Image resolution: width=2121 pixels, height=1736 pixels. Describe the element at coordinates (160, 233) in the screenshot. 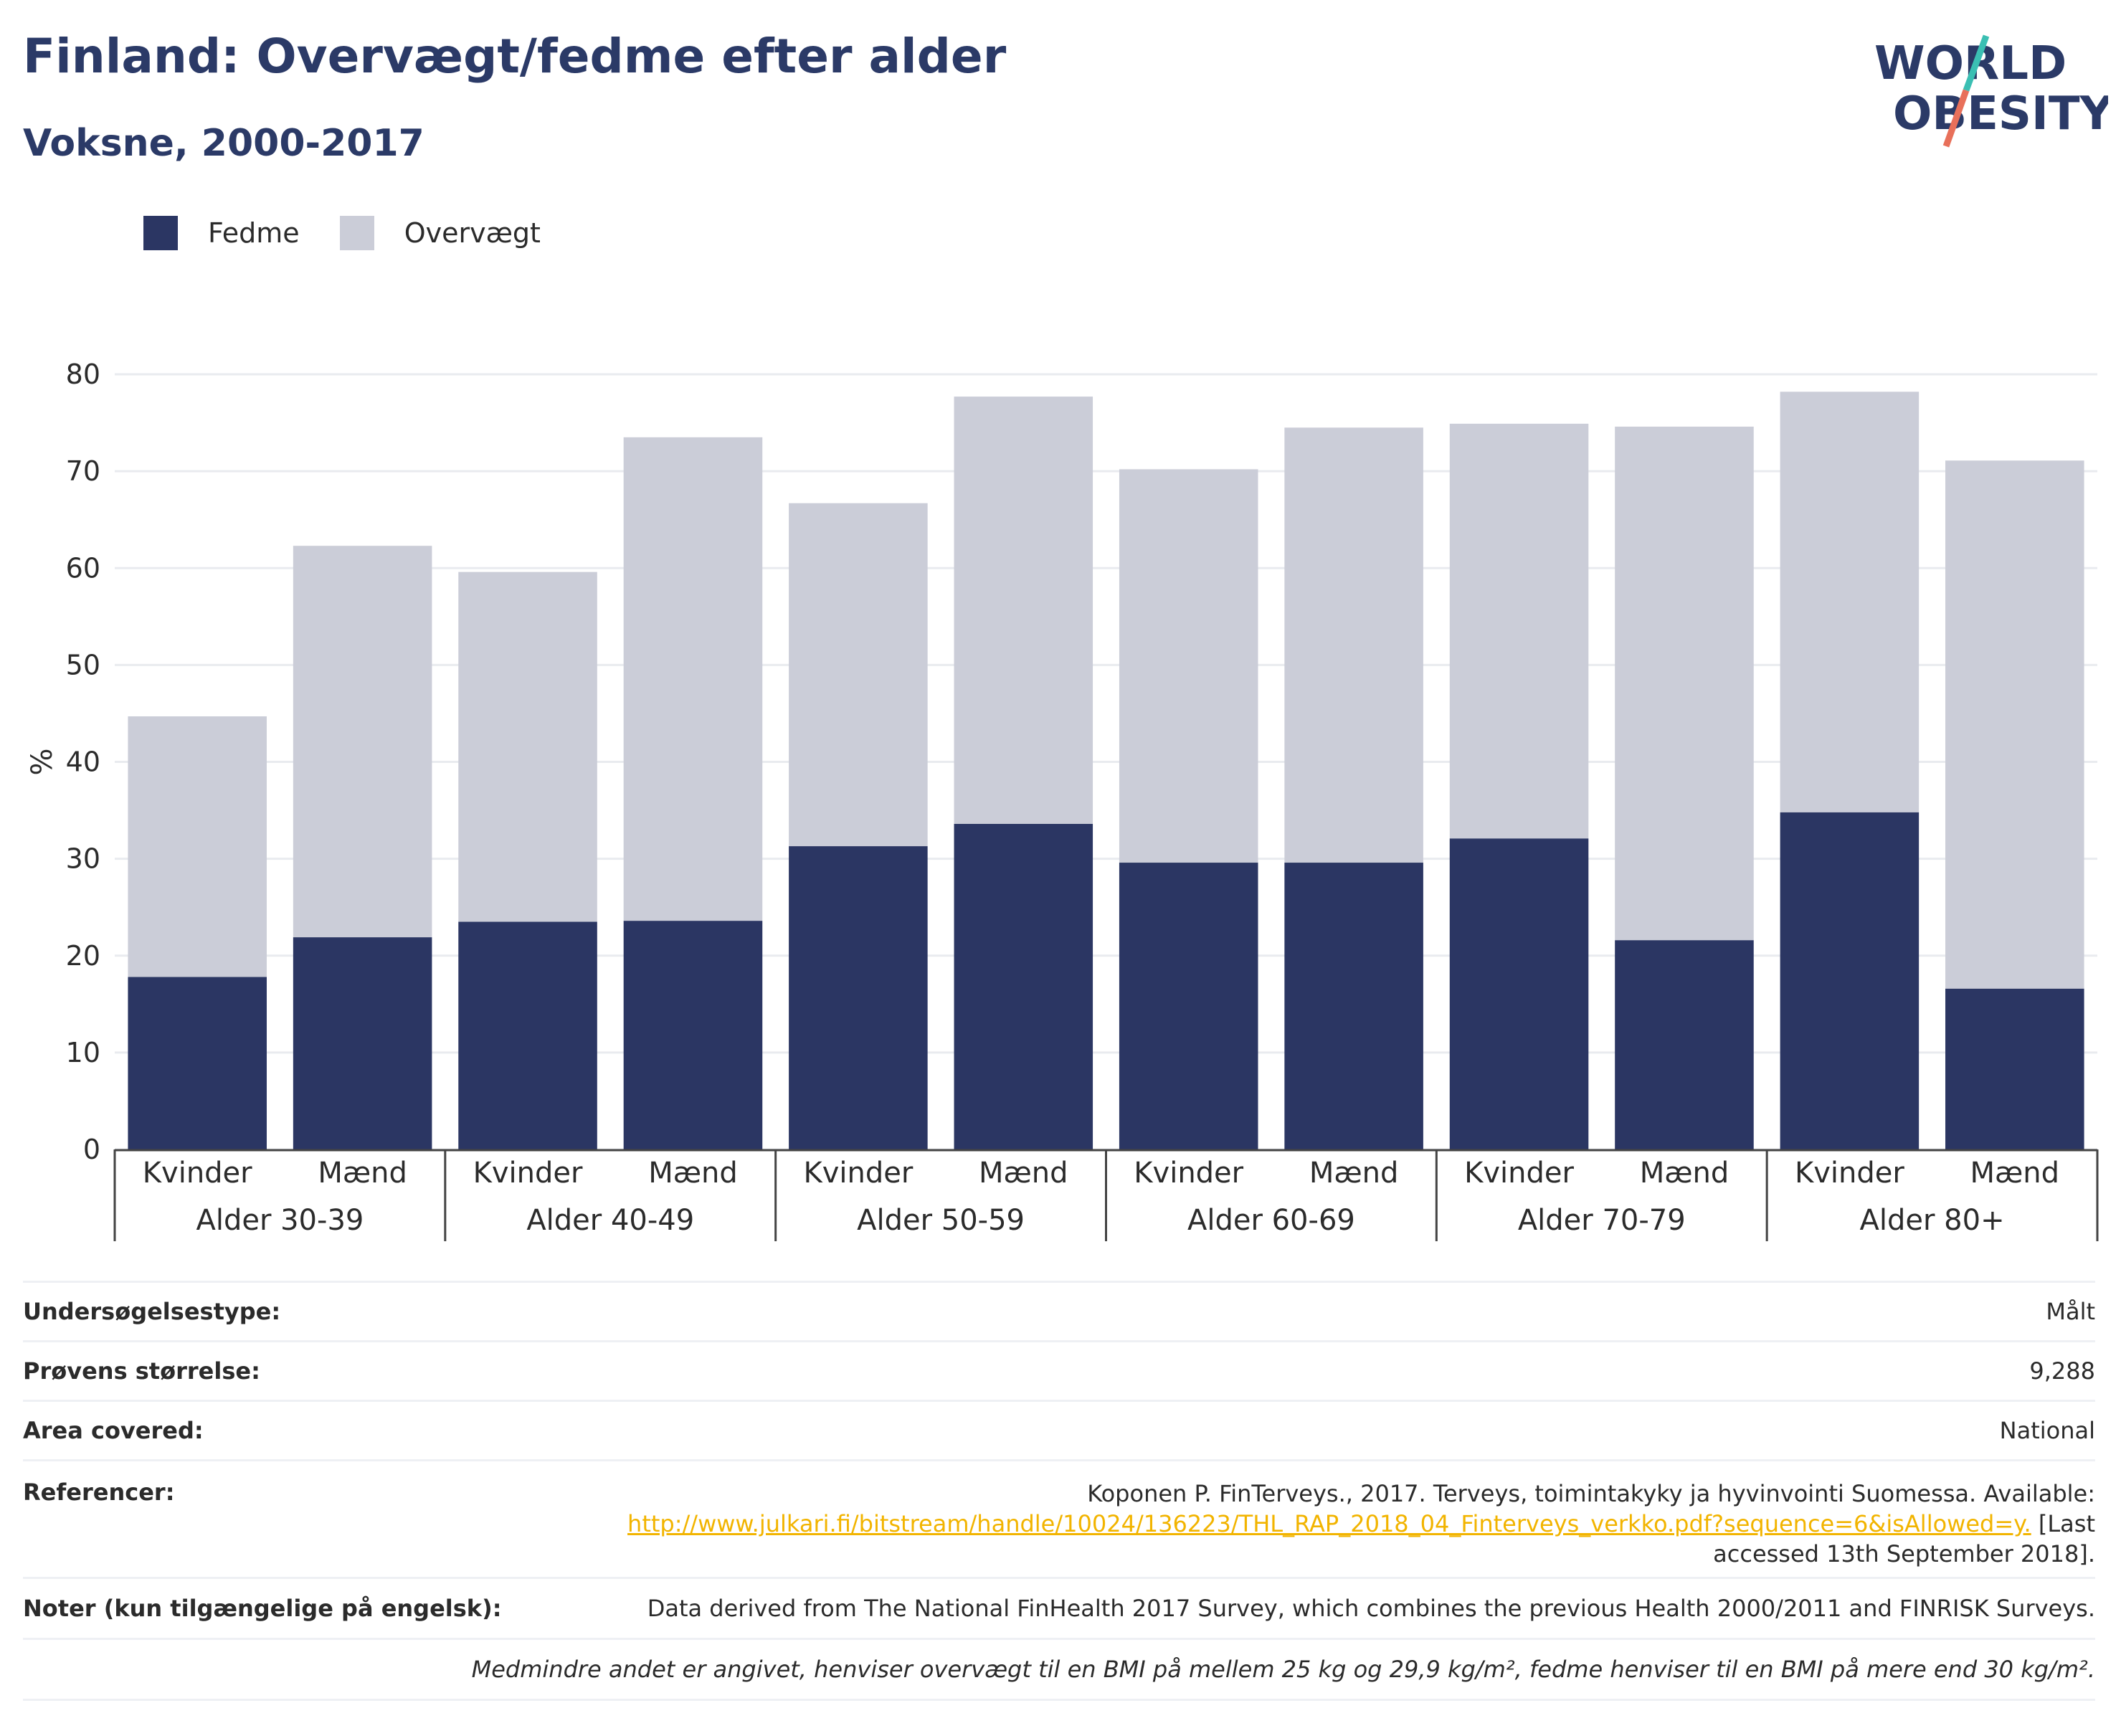

I see `legend-swatch-fedme` at that location.